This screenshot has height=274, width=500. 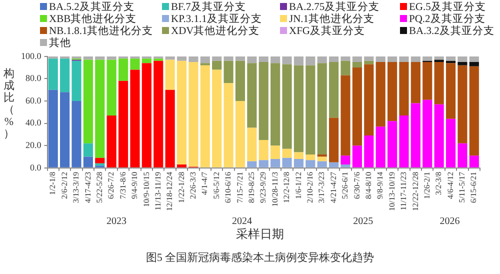 I want to click on legend-label: BA.2.75及其亚分支, so click(x=334, y=7).